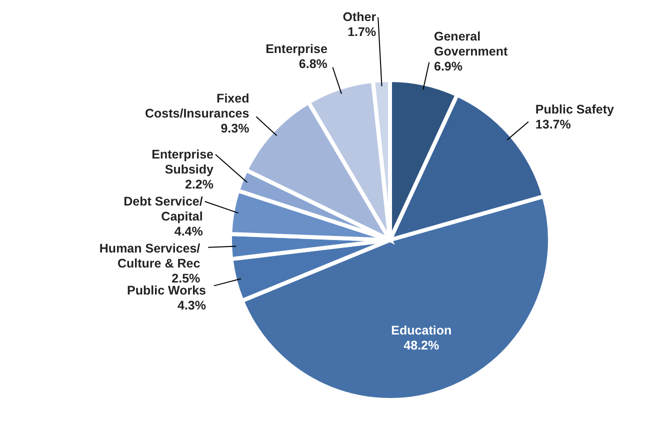 The image size is (658, 438). Describe the element at coordinates (186, 279) in the screenshot. I see `data-label: 2.5%` at that location.